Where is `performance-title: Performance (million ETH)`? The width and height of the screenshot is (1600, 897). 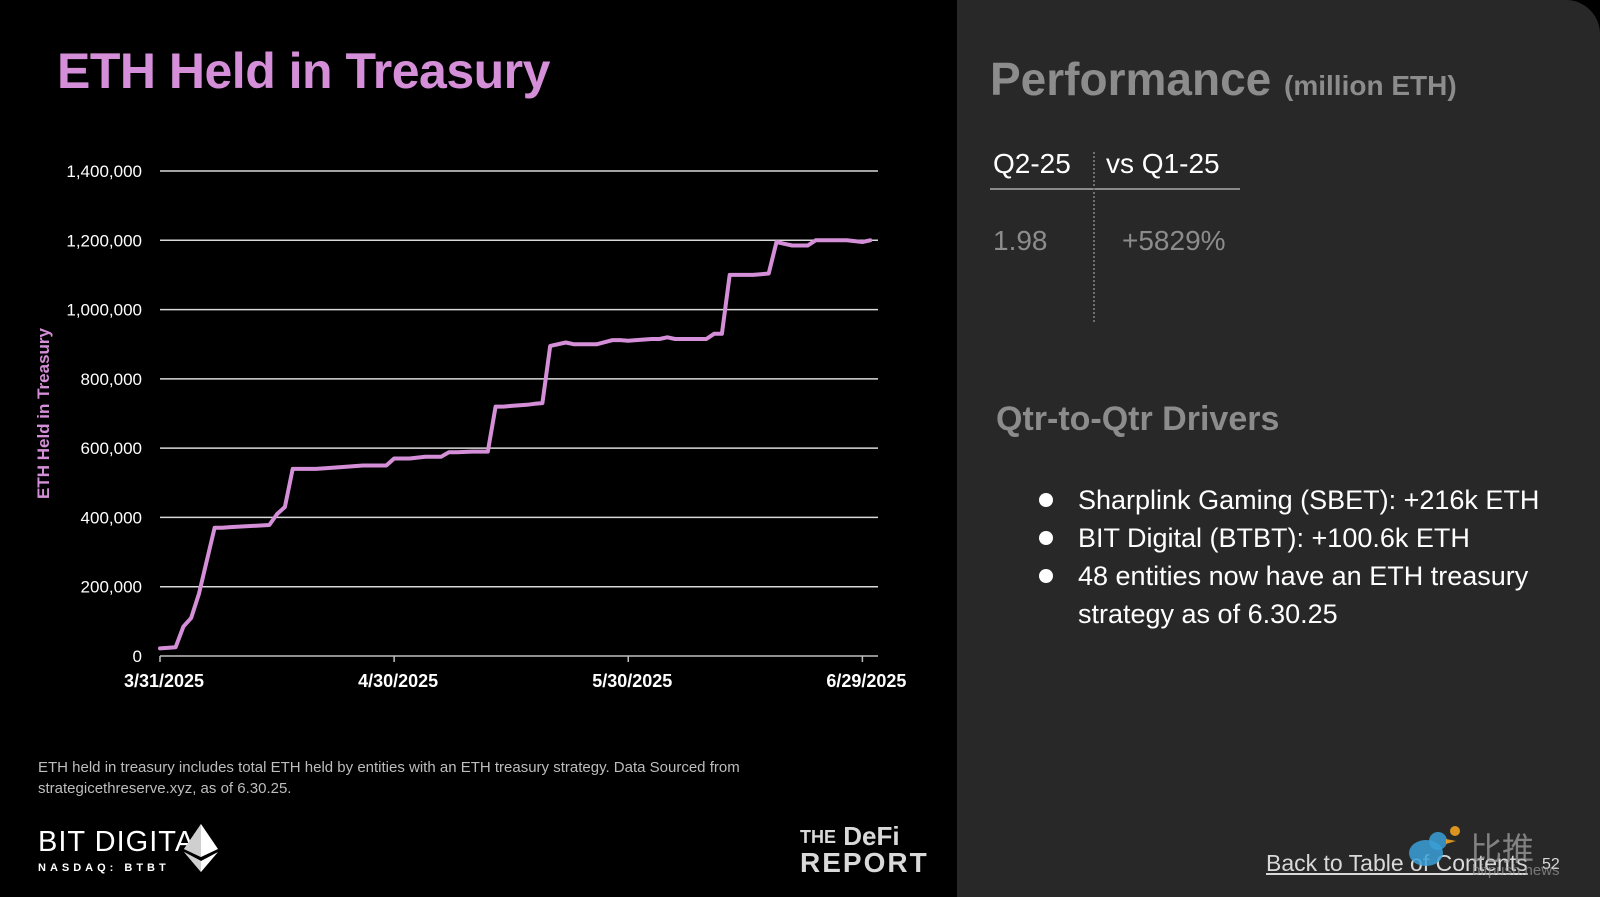
performance-title: Performance (million ETH) is located at coordinates (1223, 79).